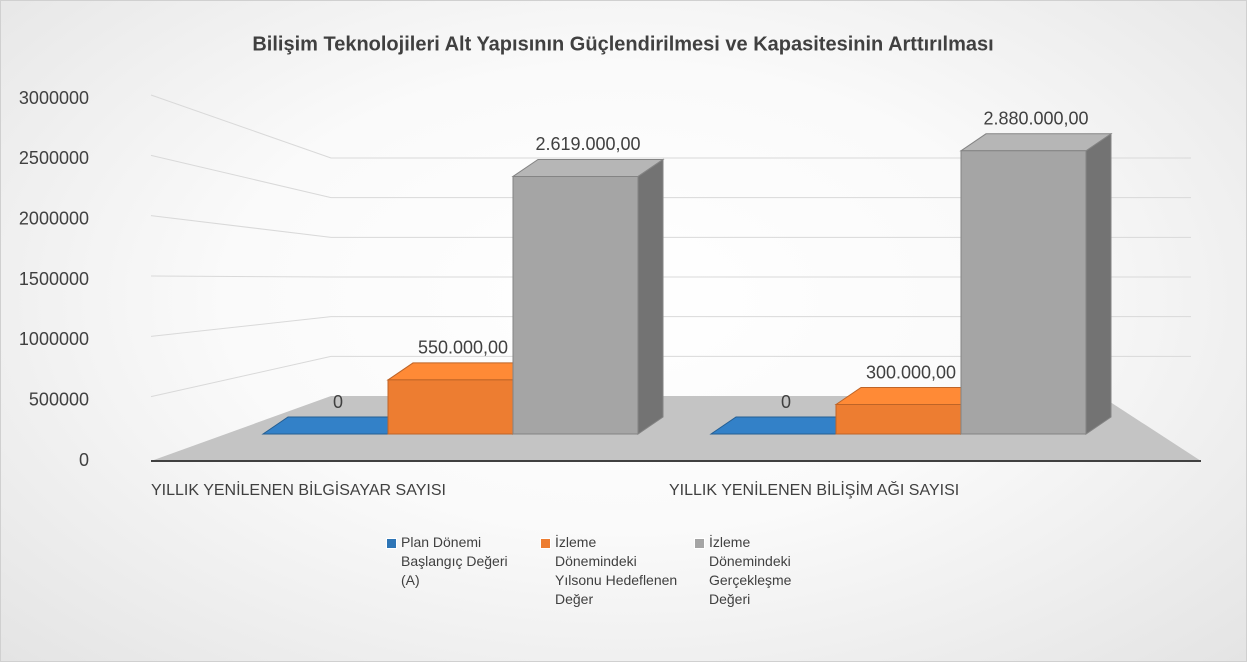 The image size is (1247, 662). Describe the element at coordinates (59, 399) in the screenshot. I see `y-tick-label: 500000` at that location.